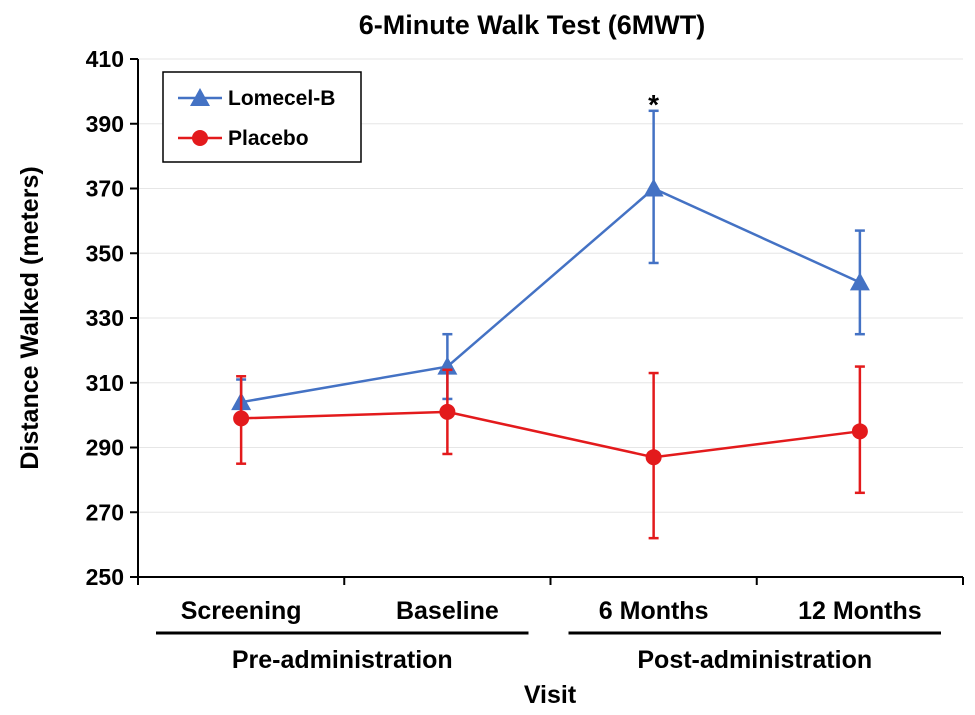 This screenshot has width=975, height=715. Describe the element at coordinates (654, 611) in the screenshot. I see `category-label: 6 Months` at that location.